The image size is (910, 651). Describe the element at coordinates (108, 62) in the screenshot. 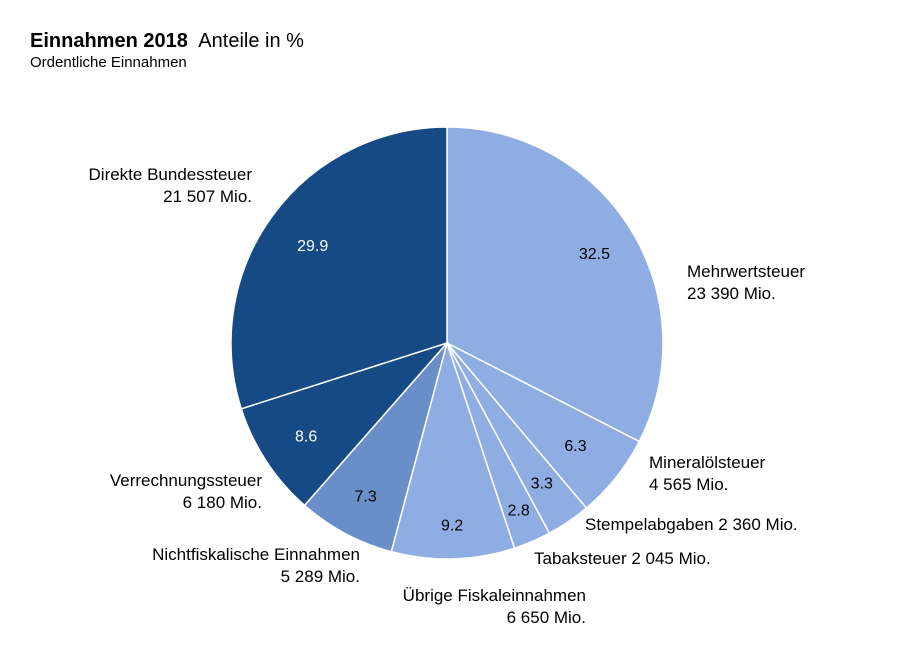

I see `chart-subtitle: Ordentliche Einnahmen` at that location.